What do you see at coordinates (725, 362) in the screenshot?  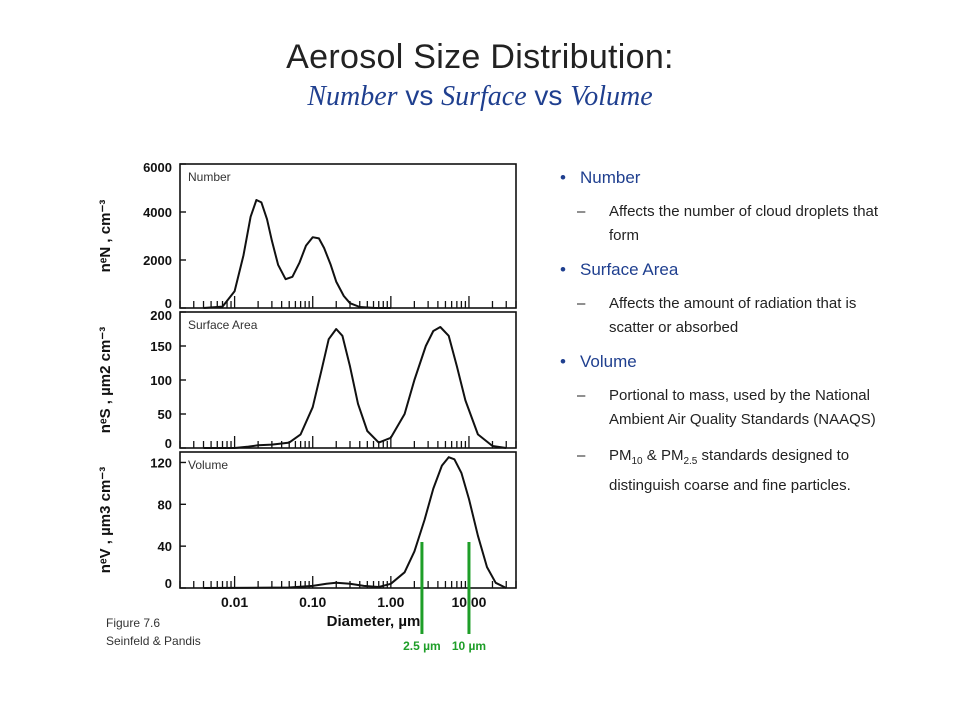 I see `bullet-volume: Volume` at bounding box center [725, 362].